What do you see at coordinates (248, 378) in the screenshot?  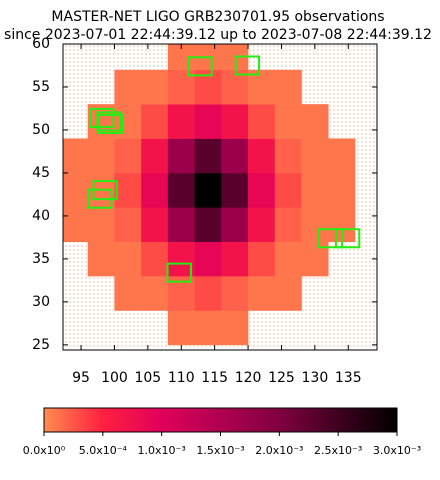 I see `x-tick-label: 120` at bounding box center [248, 378].